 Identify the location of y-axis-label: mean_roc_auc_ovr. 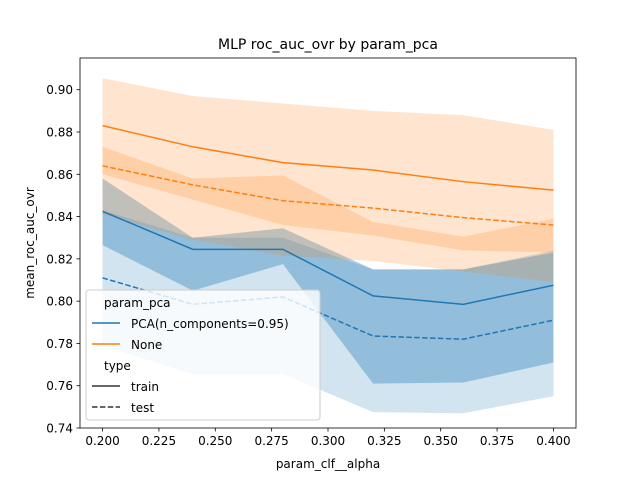
(30, 243).